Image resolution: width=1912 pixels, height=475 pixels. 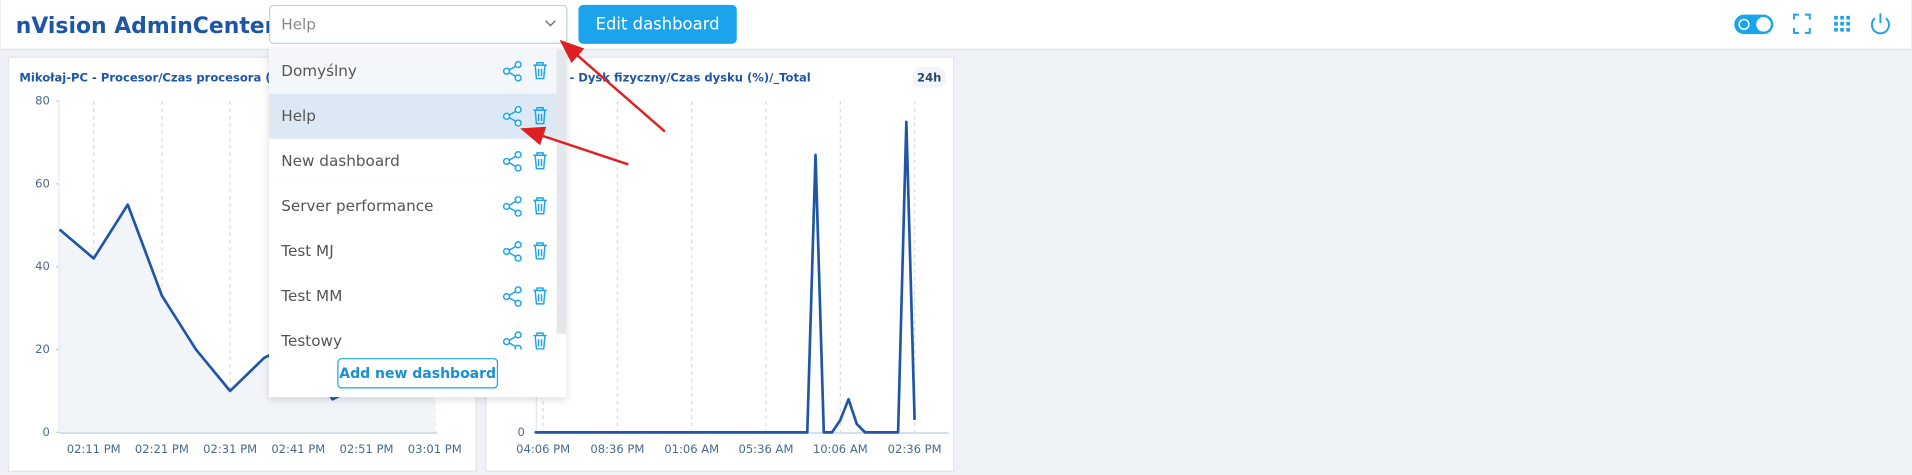 I want to click on range-label: 24h, so click(x=929, y=77).